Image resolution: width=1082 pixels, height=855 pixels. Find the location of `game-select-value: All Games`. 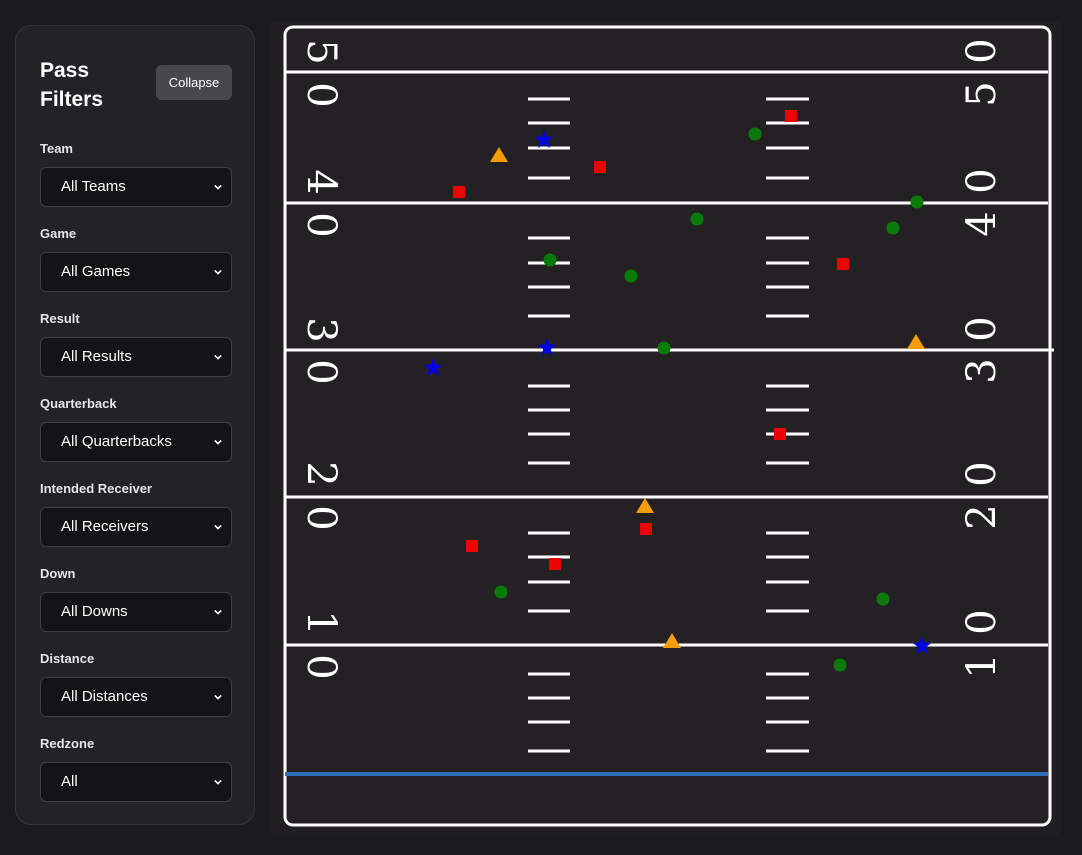

game-select-value: All Games is located at coordinates (96, 271).